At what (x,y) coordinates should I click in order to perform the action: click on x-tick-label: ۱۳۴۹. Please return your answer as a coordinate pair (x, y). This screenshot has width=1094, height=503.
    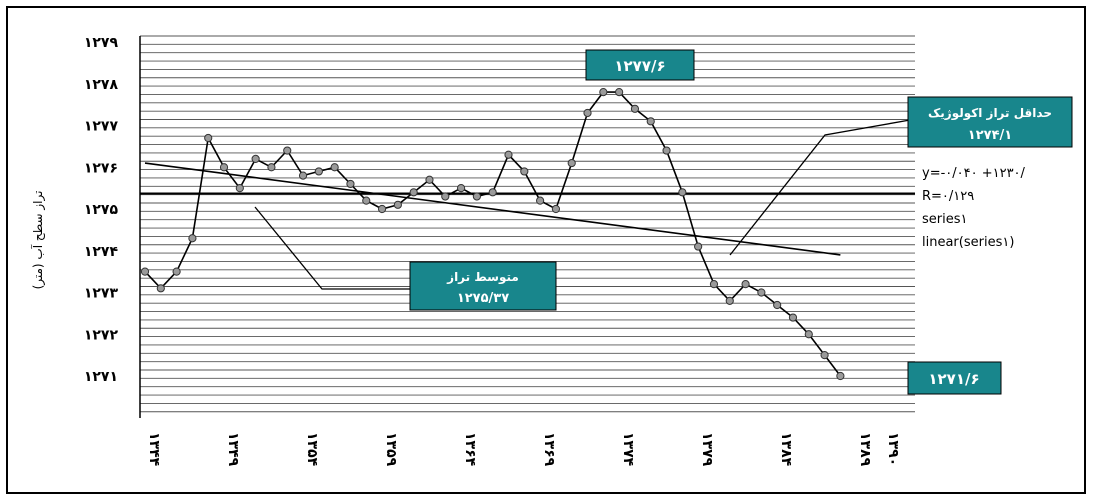
    Looking at the image, I should click on (233, 449).